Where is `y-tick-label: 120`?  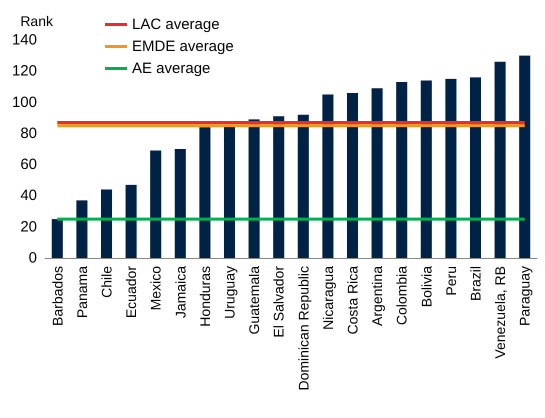
y-tick-label: 120 is located at coordinates (24, 71).